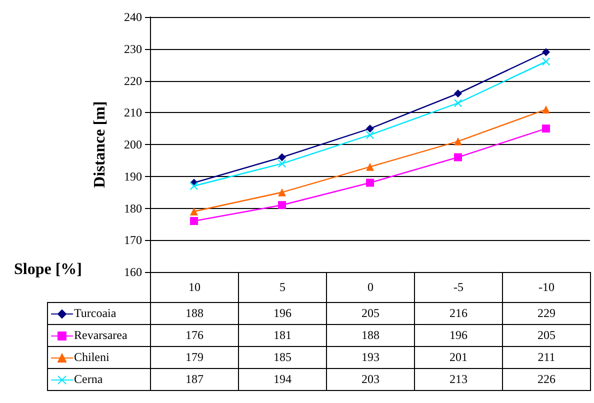  I want to click on y-tick-label: 170, so click(133, 240).